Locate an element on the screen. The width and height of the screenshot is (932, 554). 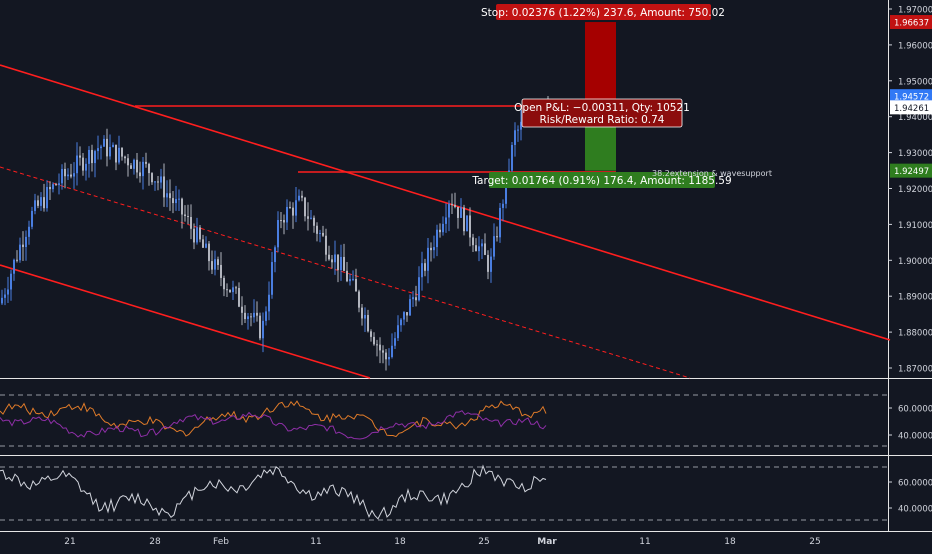
price-tick-label: 1.91000 is located at coordinates (915, 226).